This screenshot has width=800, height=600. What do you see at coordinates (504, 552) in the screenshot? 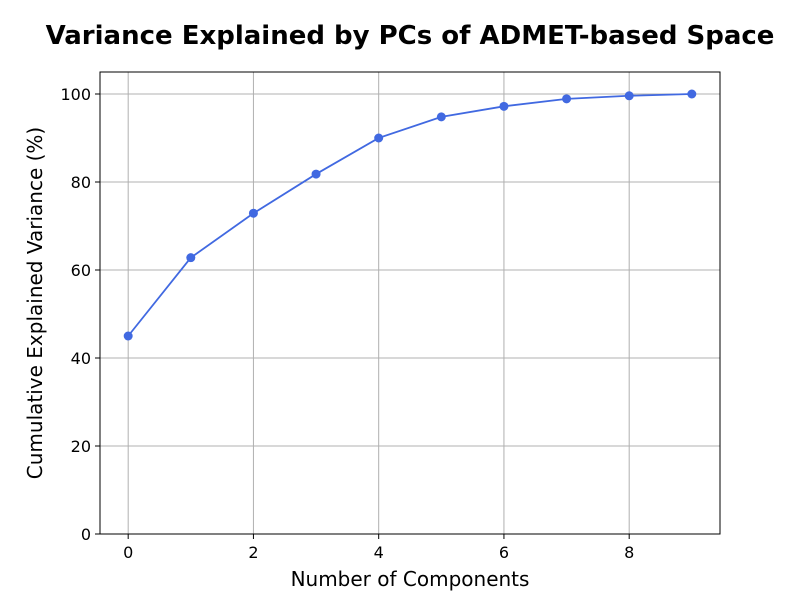
I see `x-tick-label: 6` at bounding box center [504, 552].